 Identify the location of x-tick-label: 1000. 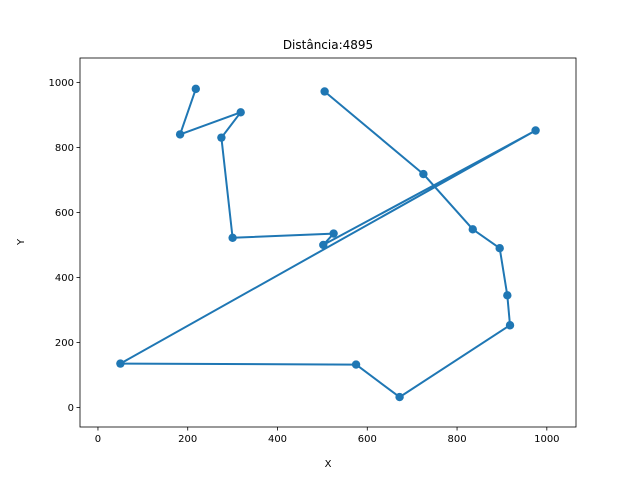
(546, 439).